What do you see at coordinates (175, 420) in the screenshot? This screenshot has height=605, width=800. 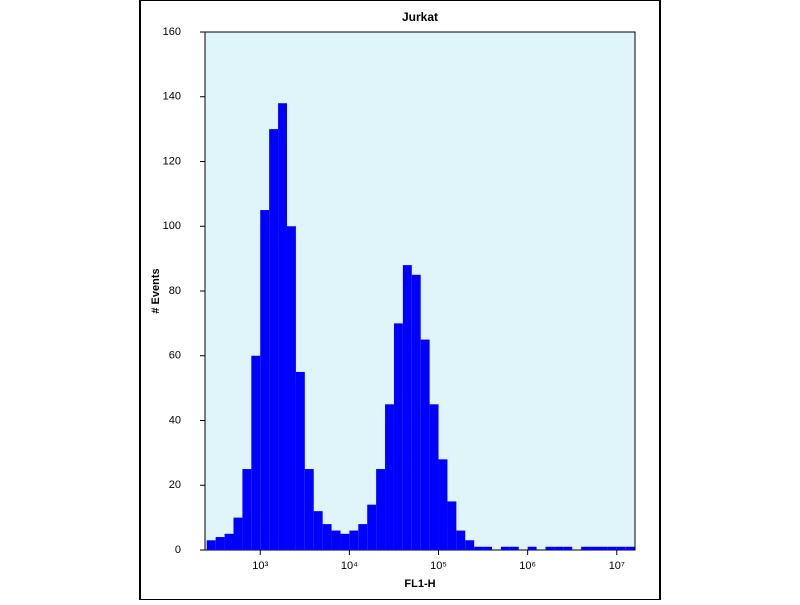 I see `y-tick-label: 40` at bounding box center [175, 420].